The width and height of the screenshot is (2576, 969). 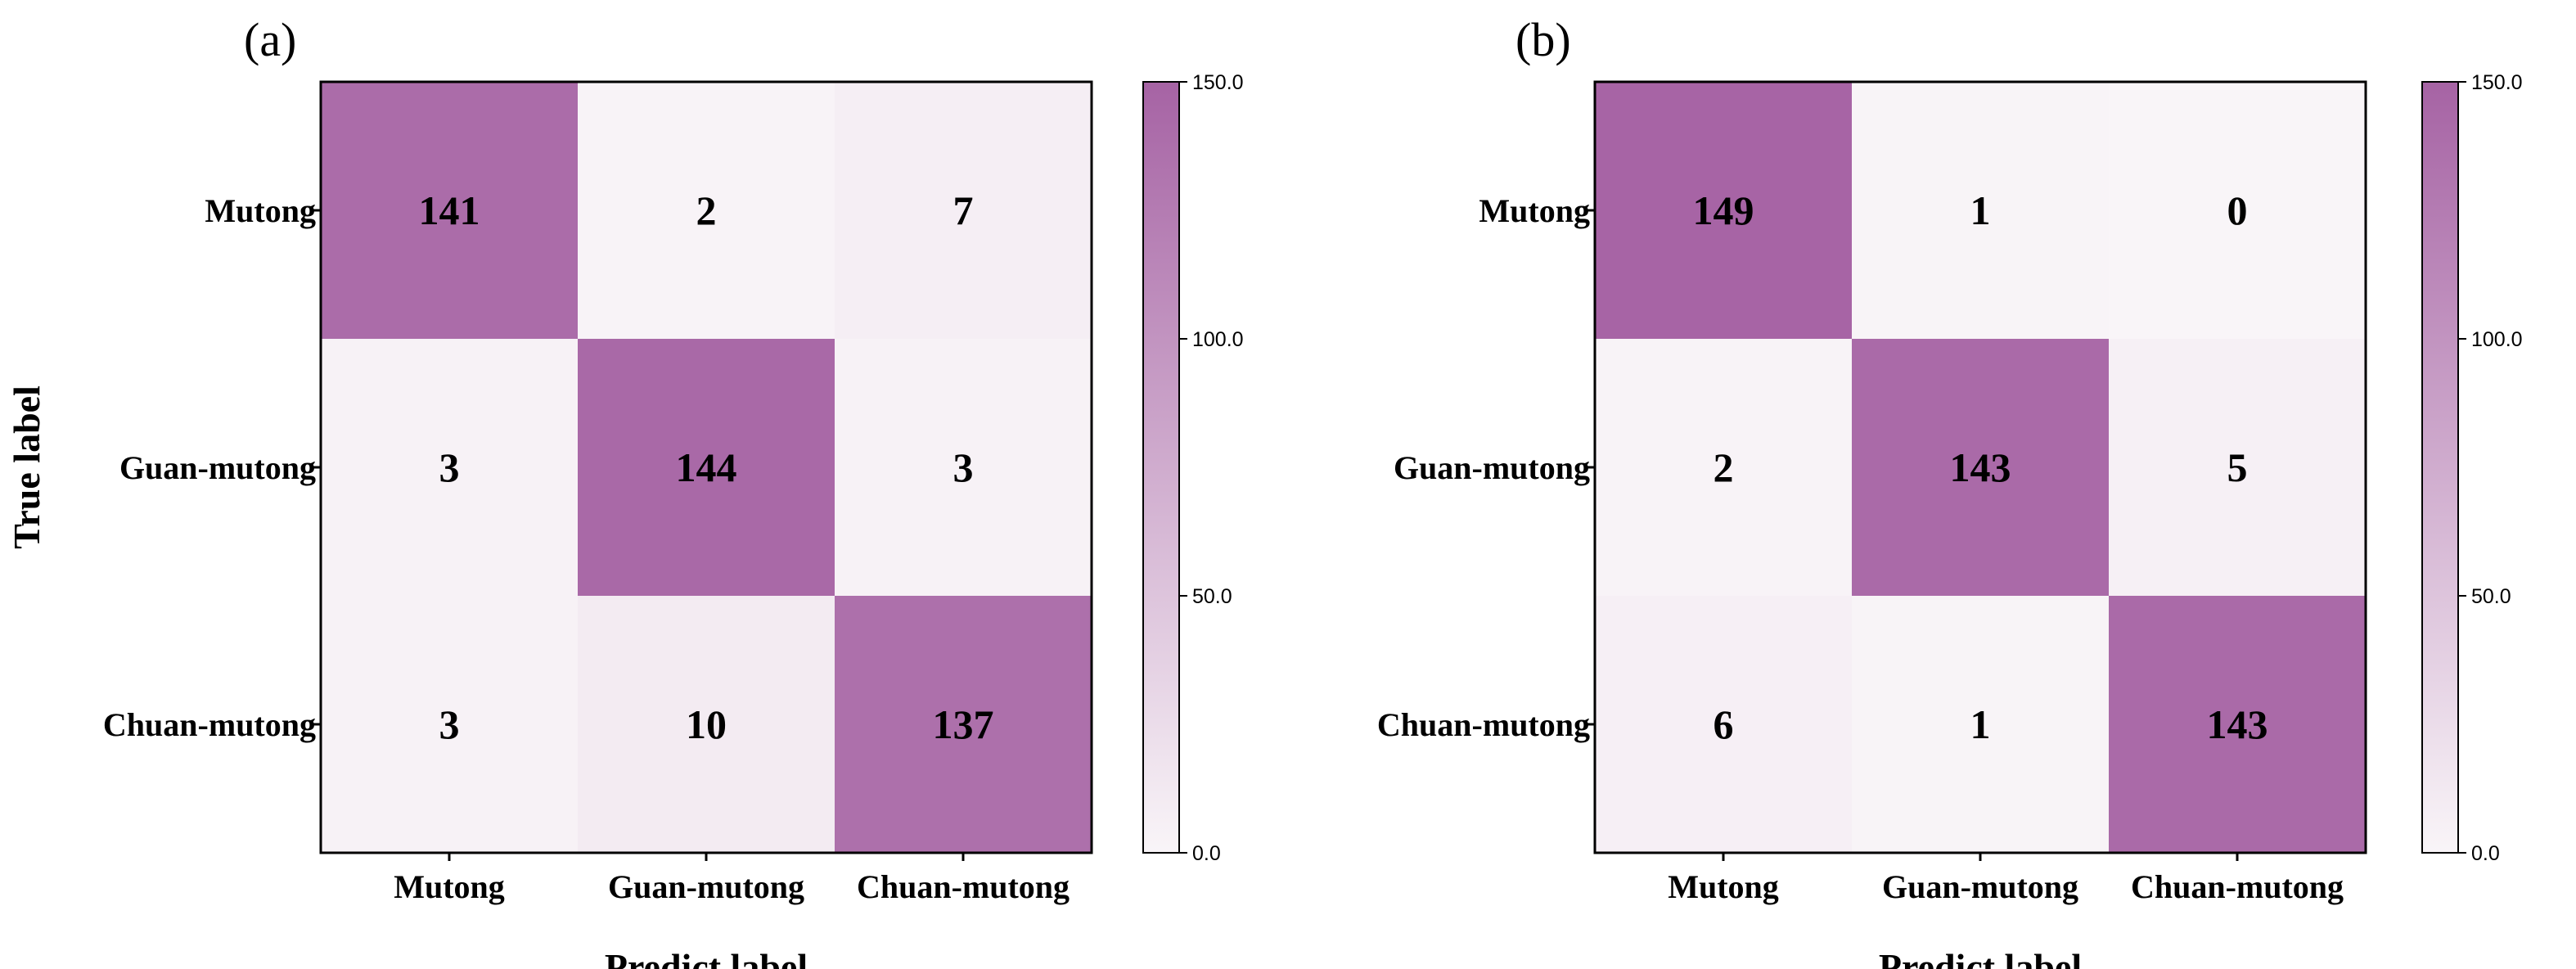 I want to click on cell-value: 10, so click(x=706, y=724).